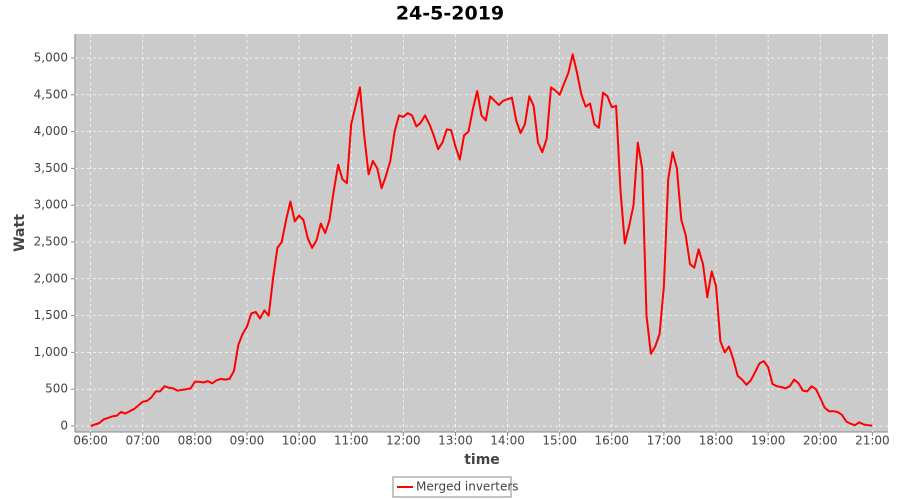 This screenshot has height=500, width=900. What do you see at coordinates (51, 352) in the screenshot?
I see `y-tick-label: 1,000` at bounding box center [51, 352].